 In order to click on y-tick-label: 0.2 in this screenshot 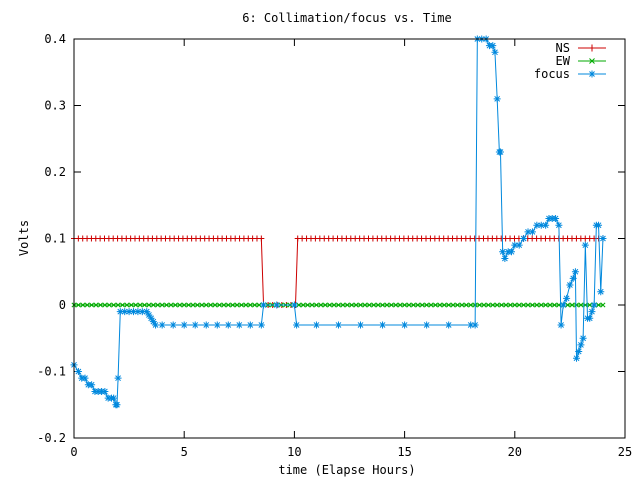, I will do `click(55, 172)`.